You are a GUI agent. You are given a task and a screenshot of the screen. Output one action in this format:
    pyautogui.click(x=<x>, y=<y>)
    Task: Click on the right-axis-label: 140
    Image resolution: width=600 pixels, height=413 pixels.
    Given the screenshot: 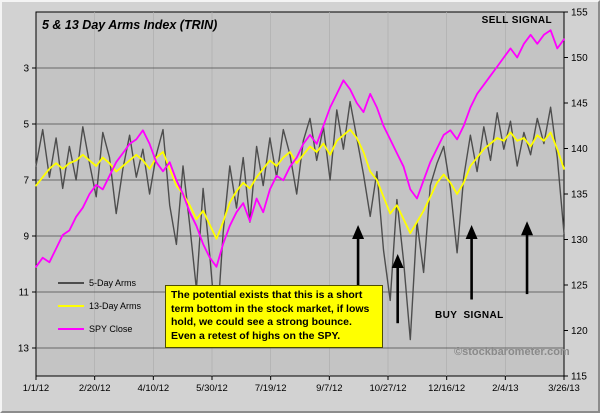 What is the action you would take?
    pyautogui.click(x=579, y=149)
    